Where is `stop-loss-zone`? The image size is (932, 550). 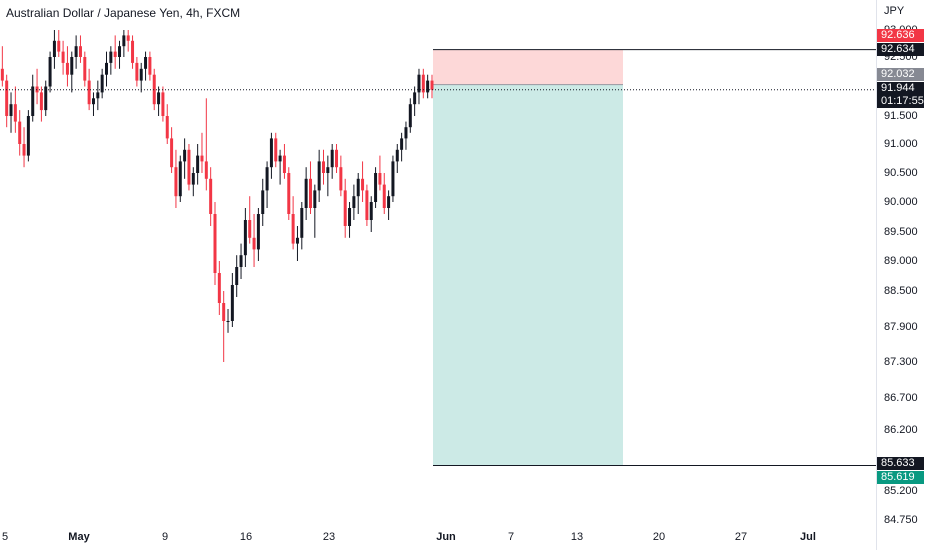
stop-loss-zone is located at coordinates (528, 67).